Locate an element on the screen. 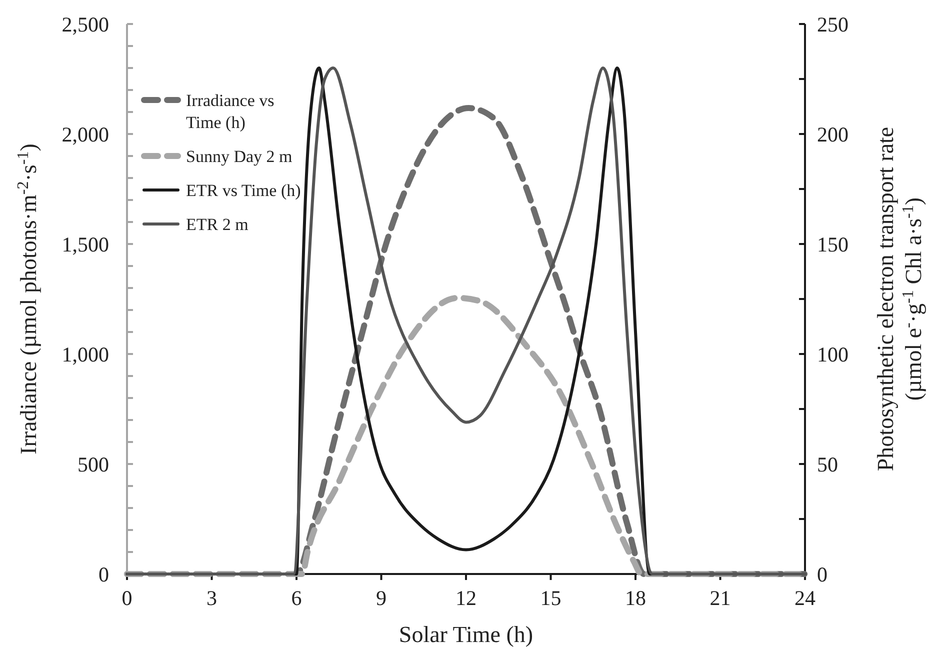  x-tick-label: 18 is located at coordinates (635, 598).